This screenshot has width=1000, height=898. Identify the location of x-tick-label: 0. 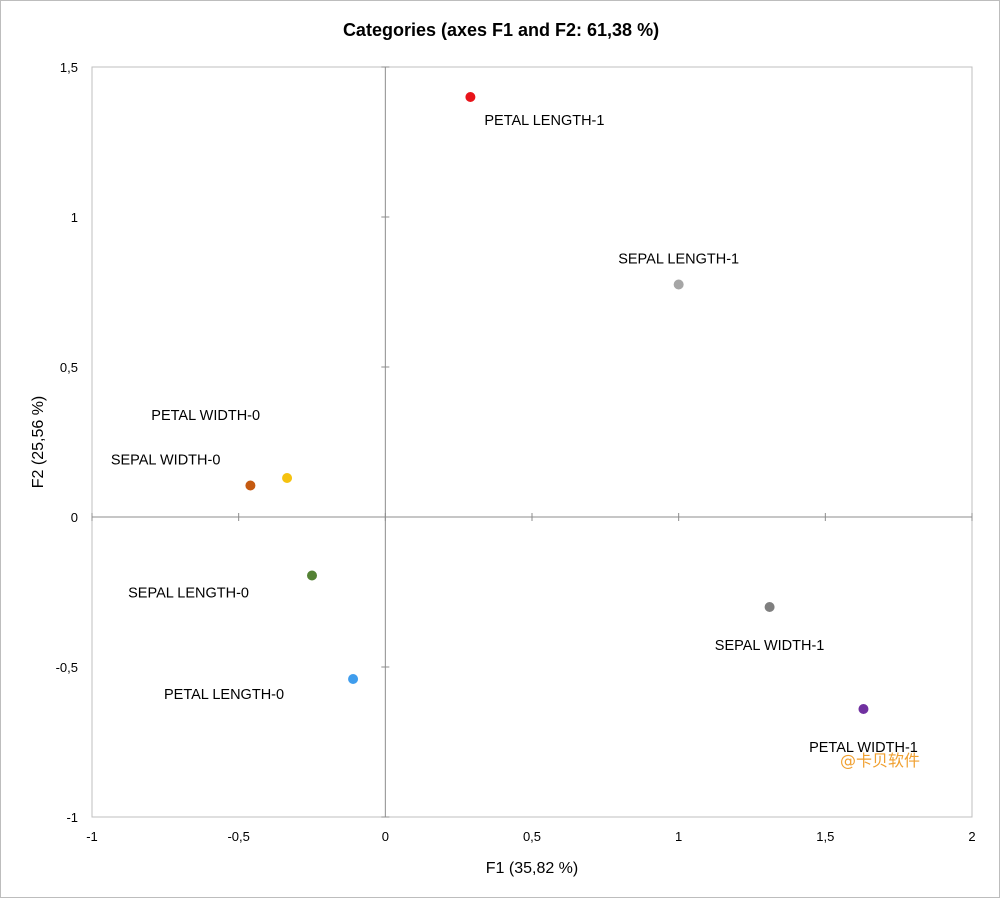
(385, 836).